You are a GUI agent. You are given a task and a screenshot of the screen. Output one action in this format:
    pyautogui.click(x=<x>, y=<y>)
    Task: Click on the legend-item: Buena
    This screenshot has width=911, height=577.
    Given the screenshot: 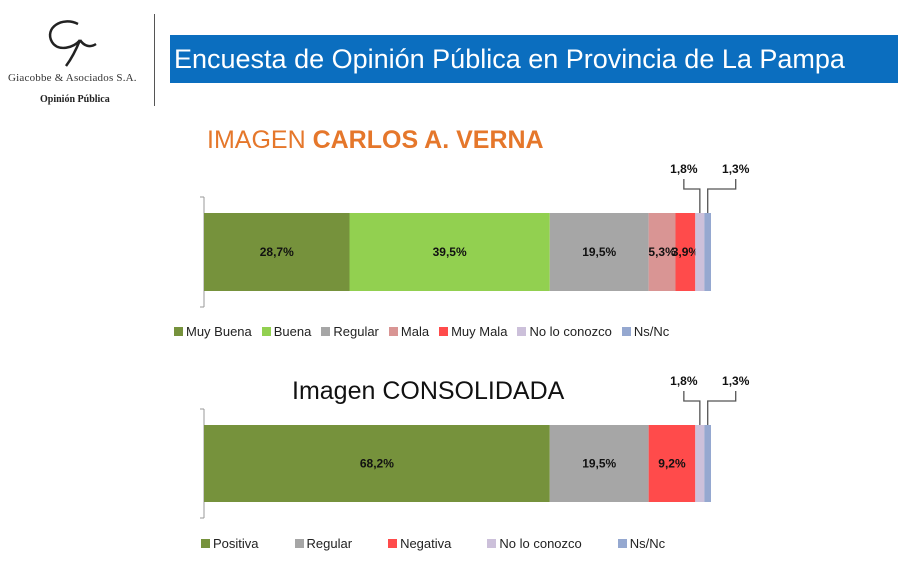 What is the action you would take?
    pyautogui.click(x=286, y=331)
    